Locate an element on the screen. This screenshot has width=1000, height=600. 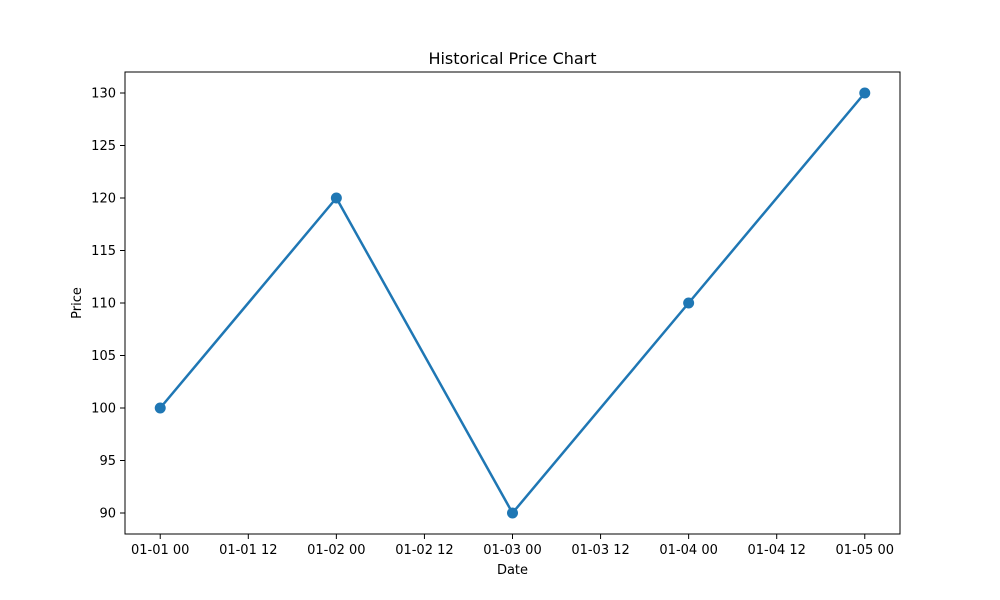
y-tick-label: 110 is located at coordinates (103, 304).